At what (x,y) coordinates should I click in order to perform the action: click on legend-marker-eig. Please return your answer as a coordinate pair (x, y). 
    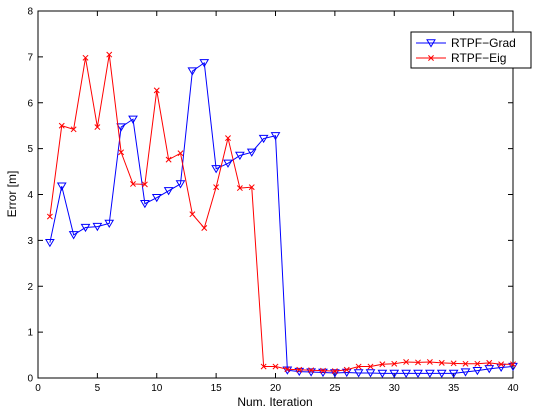
    Looking at the image, I should click on (431, 58).